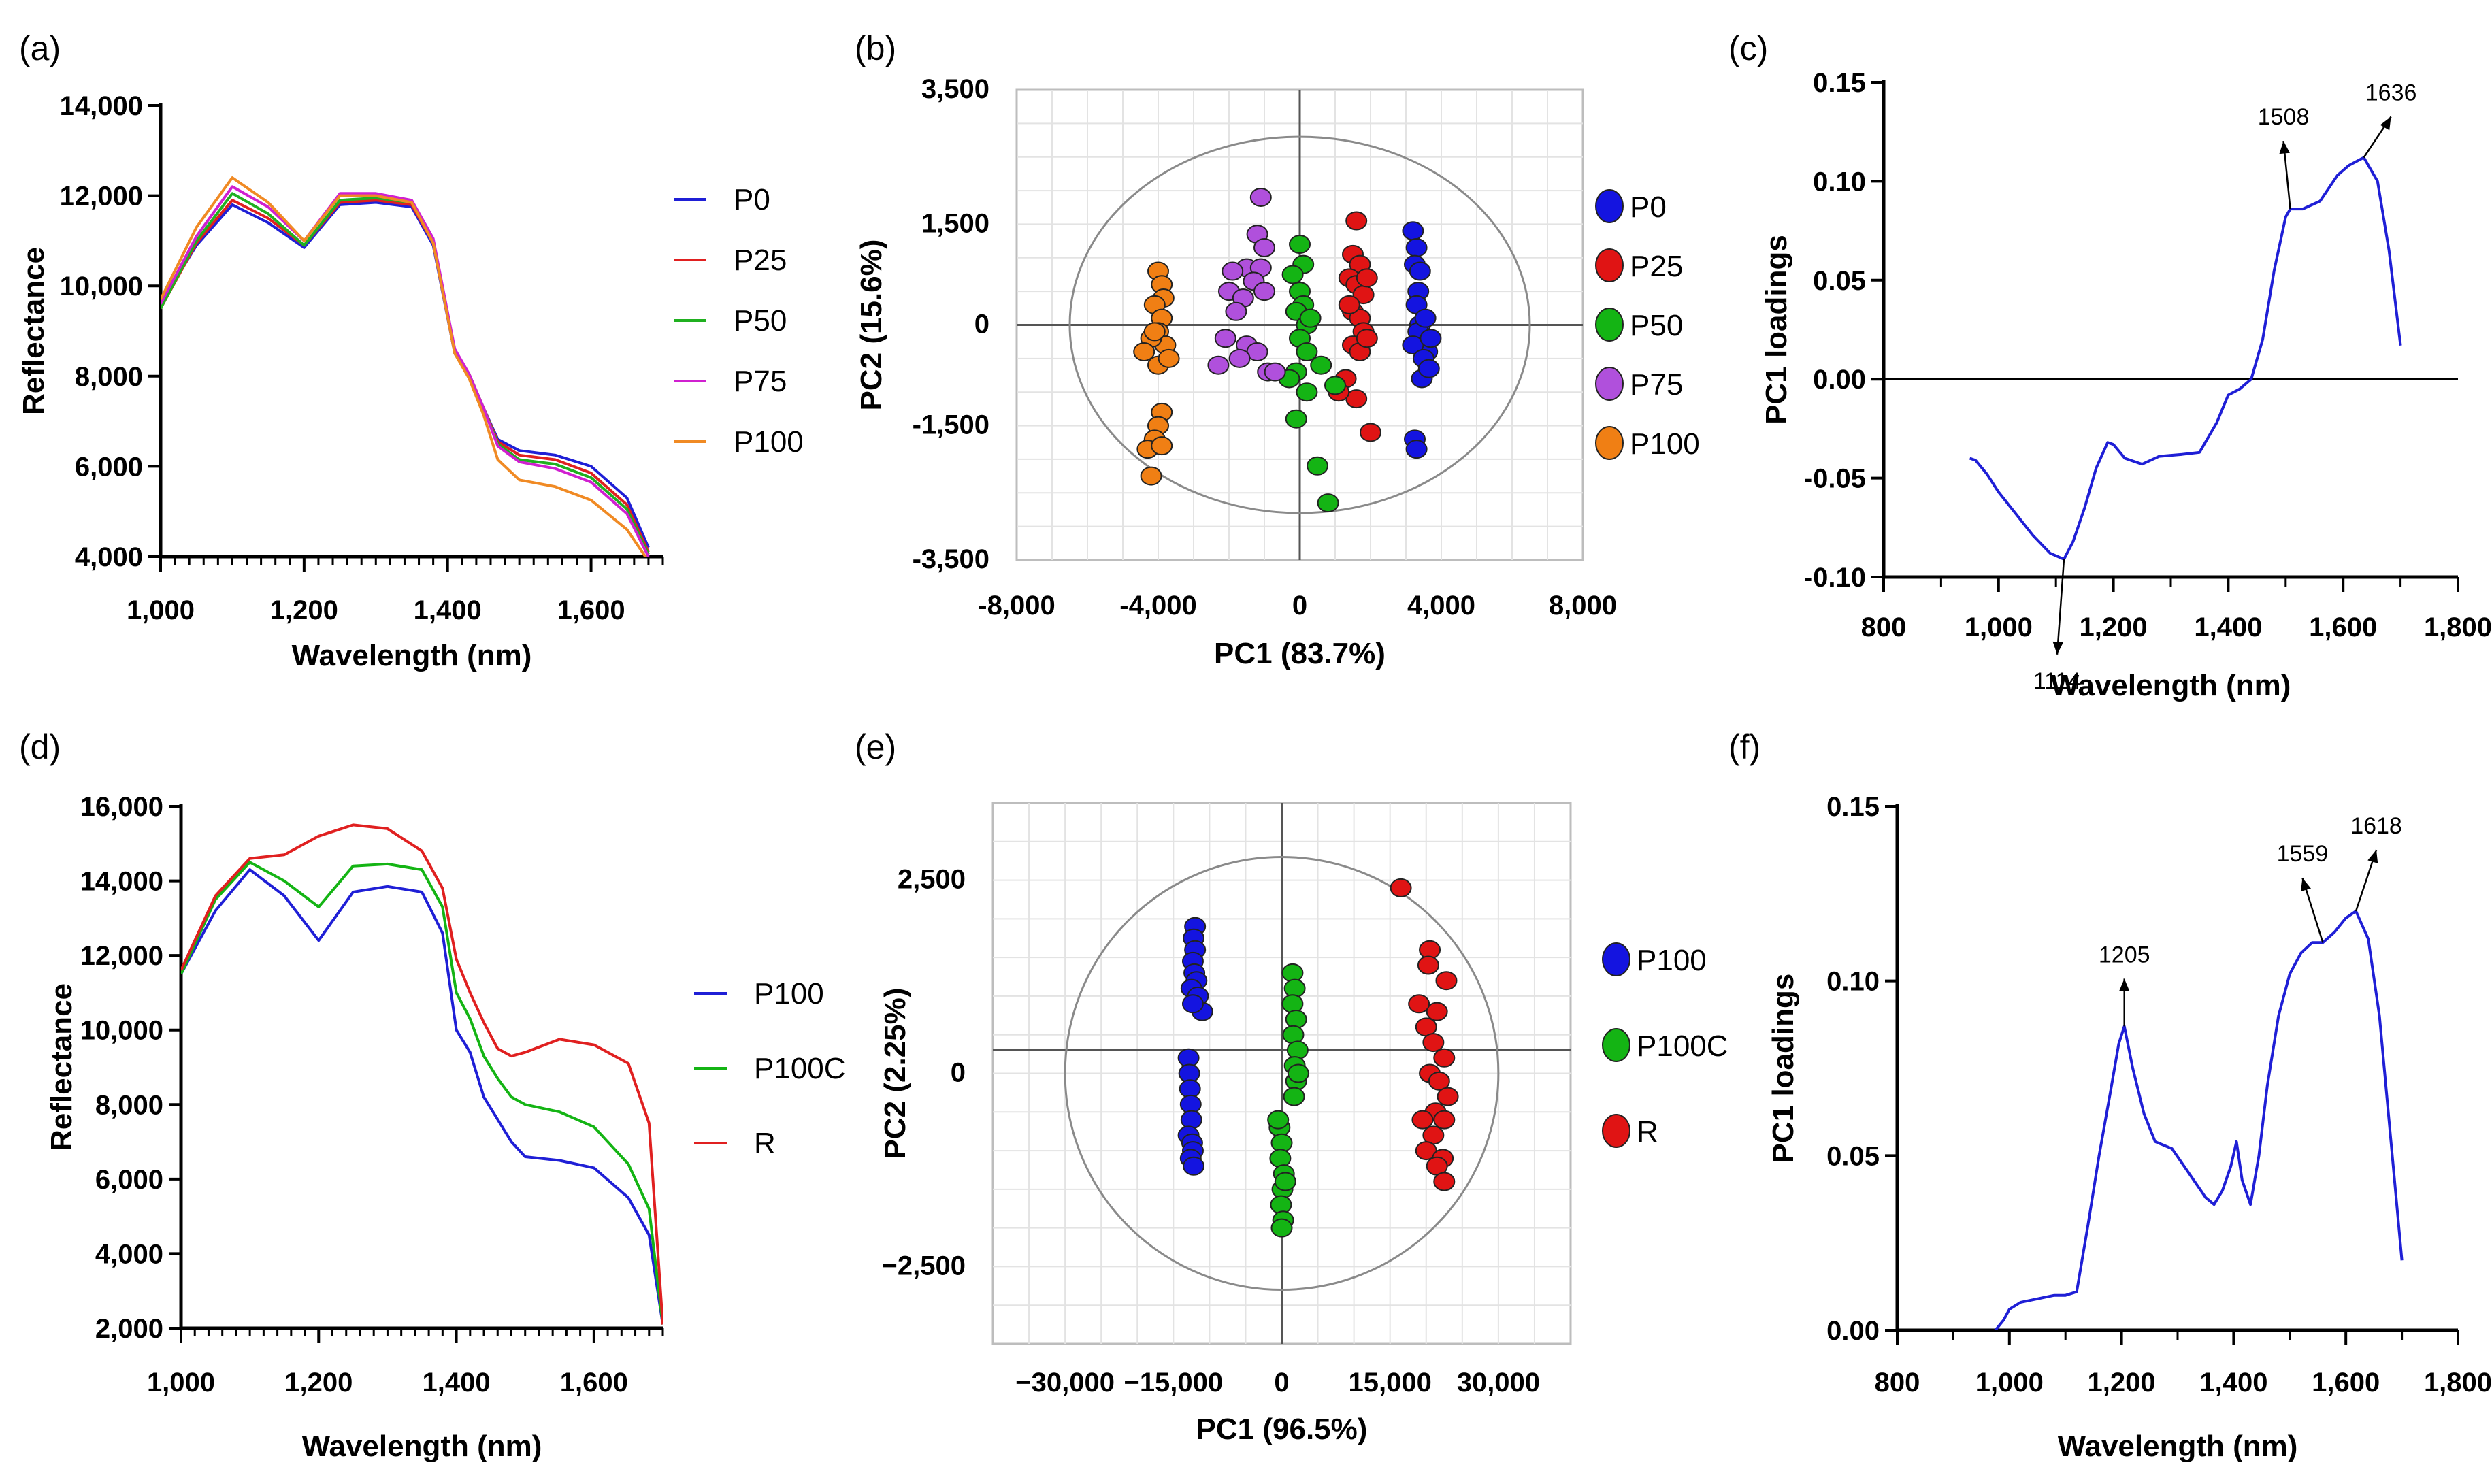 The height and width of the screenshot is (1484, 2492). What do you see at coordinates (1853, 807) in the screenshot?
I see `y-tick-label: 0.15` at bounding box center [1853, 807].